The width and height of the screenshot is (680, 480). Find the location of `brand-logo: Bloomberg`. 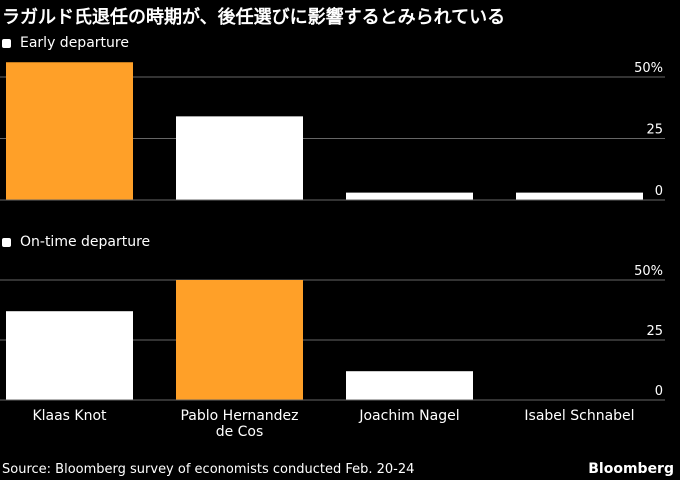

brand-logo: Bloomberg is located at coordinates (631, 469).